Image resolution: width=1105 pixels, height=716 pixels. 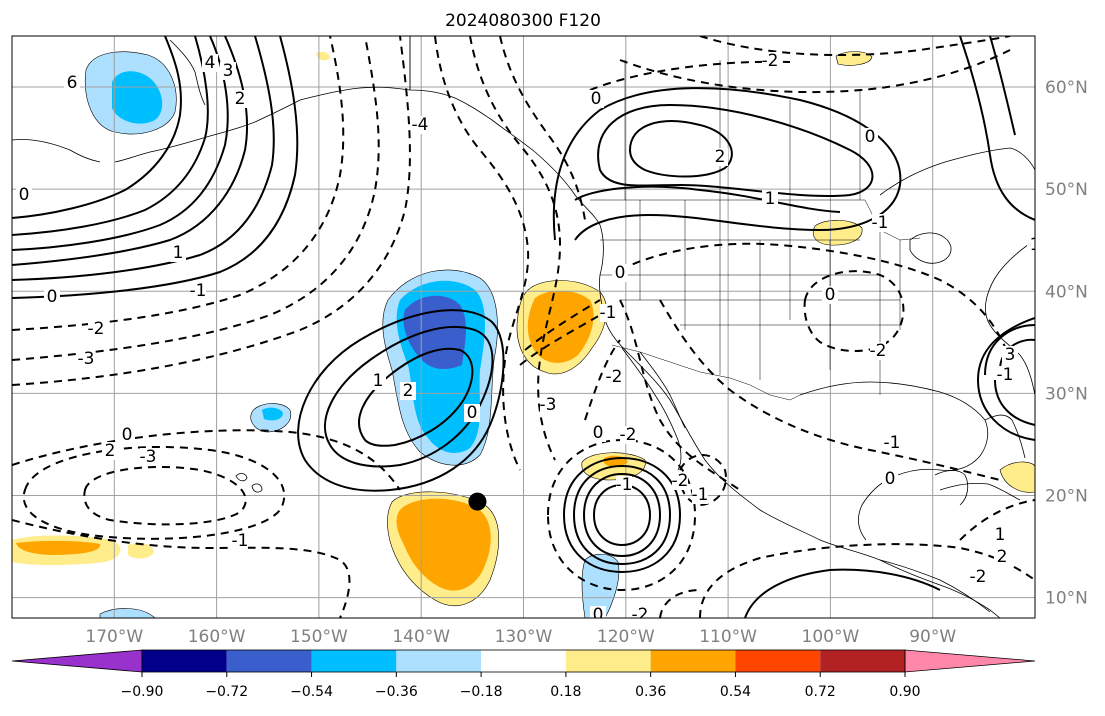 What do you see at coordinates (127, 613) in the screenshot?
I see `shade-bottom-blue` at bounding box center [127, 613].